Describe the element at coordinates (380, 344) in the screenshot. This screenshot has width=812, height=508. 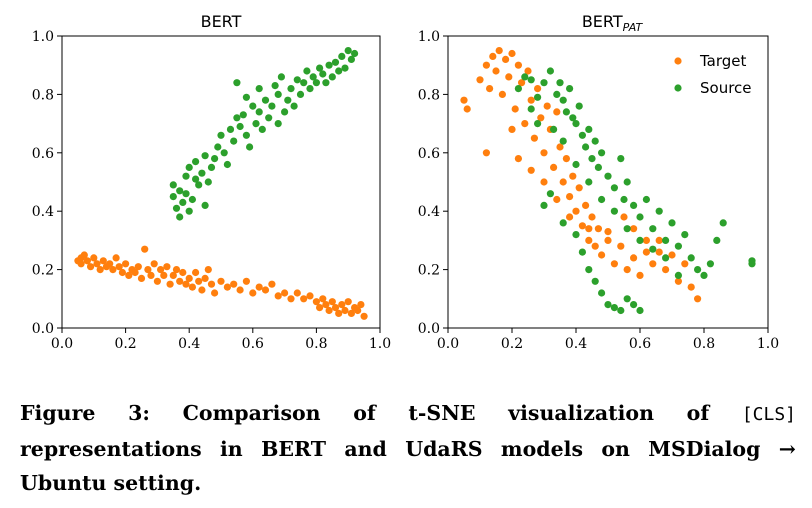
I see `bert-xtick-label-5: 1.0` at that location.